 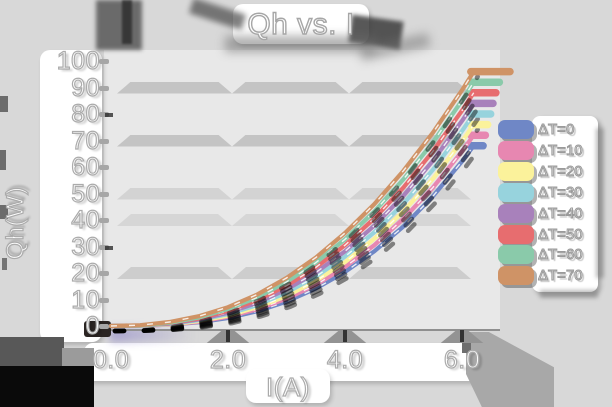 I want to click on chart-title: Qh vs. I, so click(x=301, y=24).